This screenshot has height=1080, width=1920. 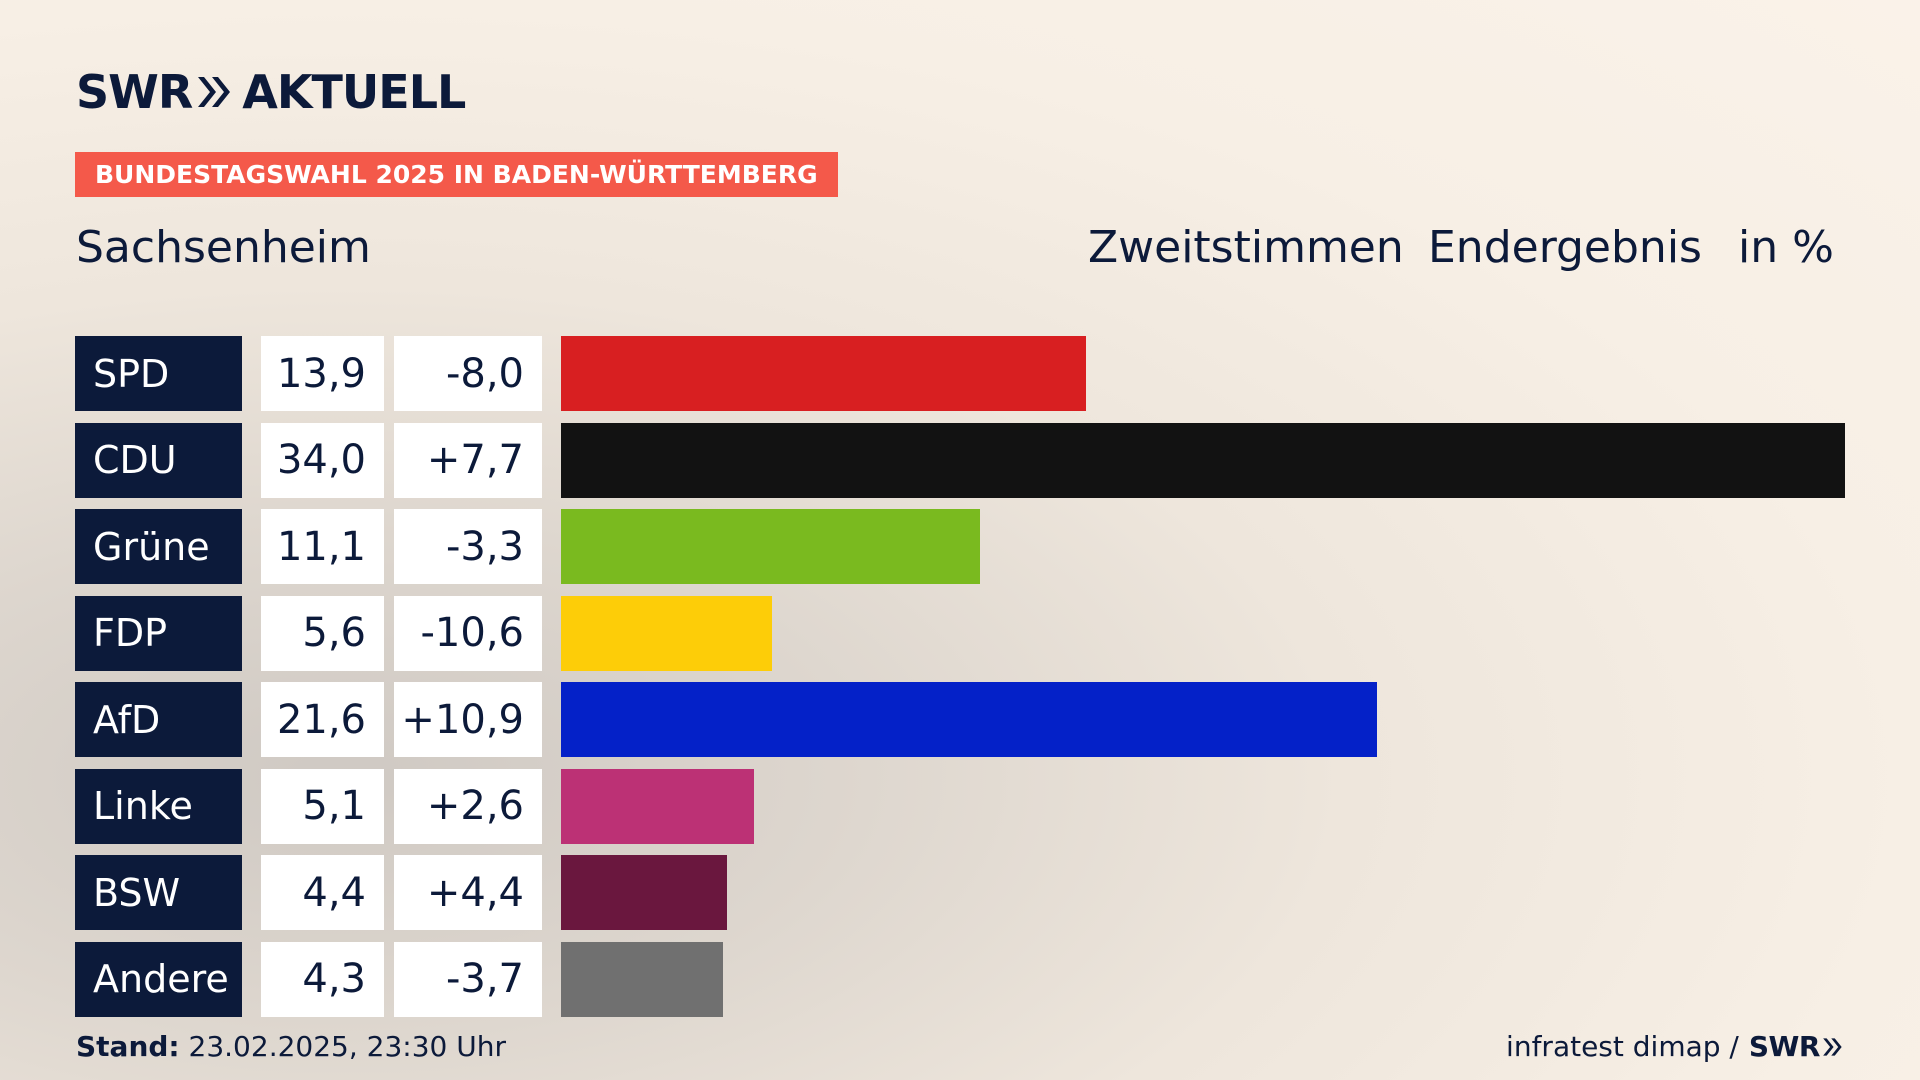 I want to click on party-label: CDU, so click(x=158, y=460).